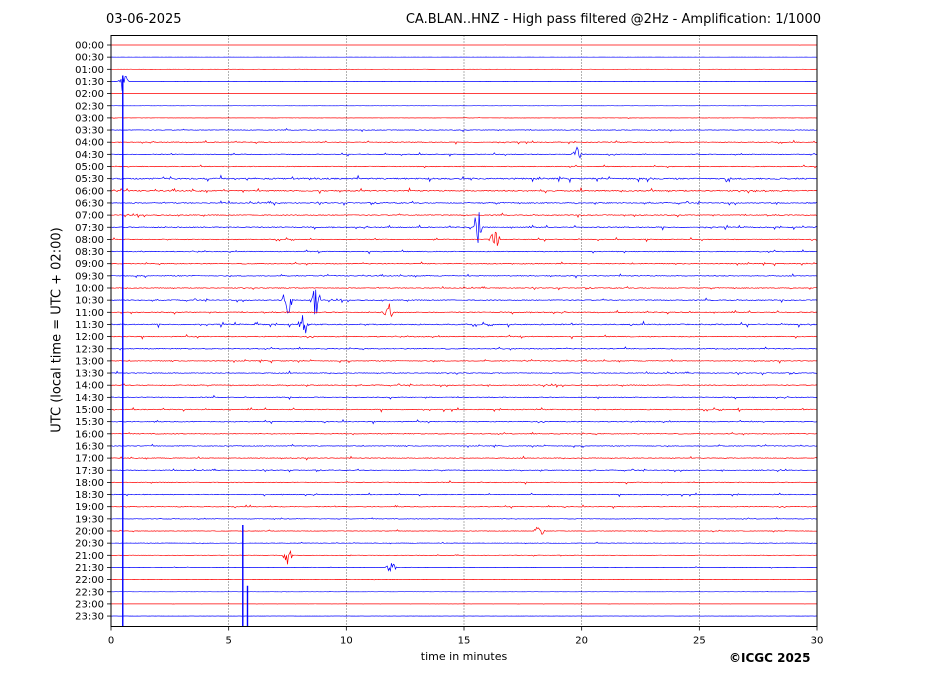 The width and height of the screenshot is (927, 696). I want to click on x-tick-label: 20, so click(581, 641).